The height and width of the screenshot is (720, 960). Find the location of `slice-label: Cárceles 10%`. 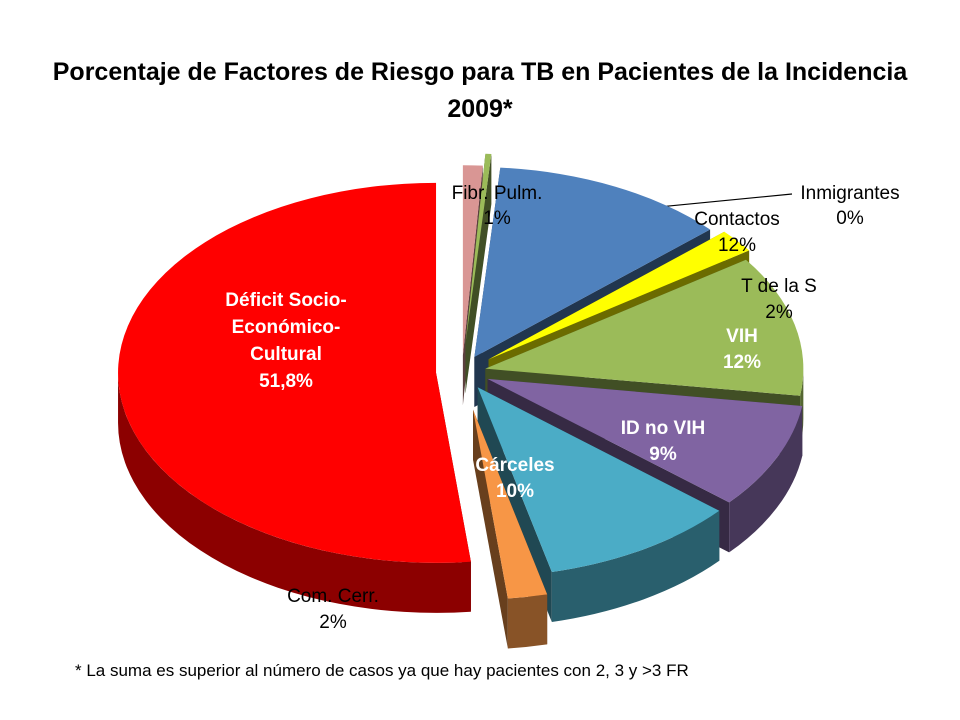

slice-label: Cárceles 10% is located at coordinates (514, 478).